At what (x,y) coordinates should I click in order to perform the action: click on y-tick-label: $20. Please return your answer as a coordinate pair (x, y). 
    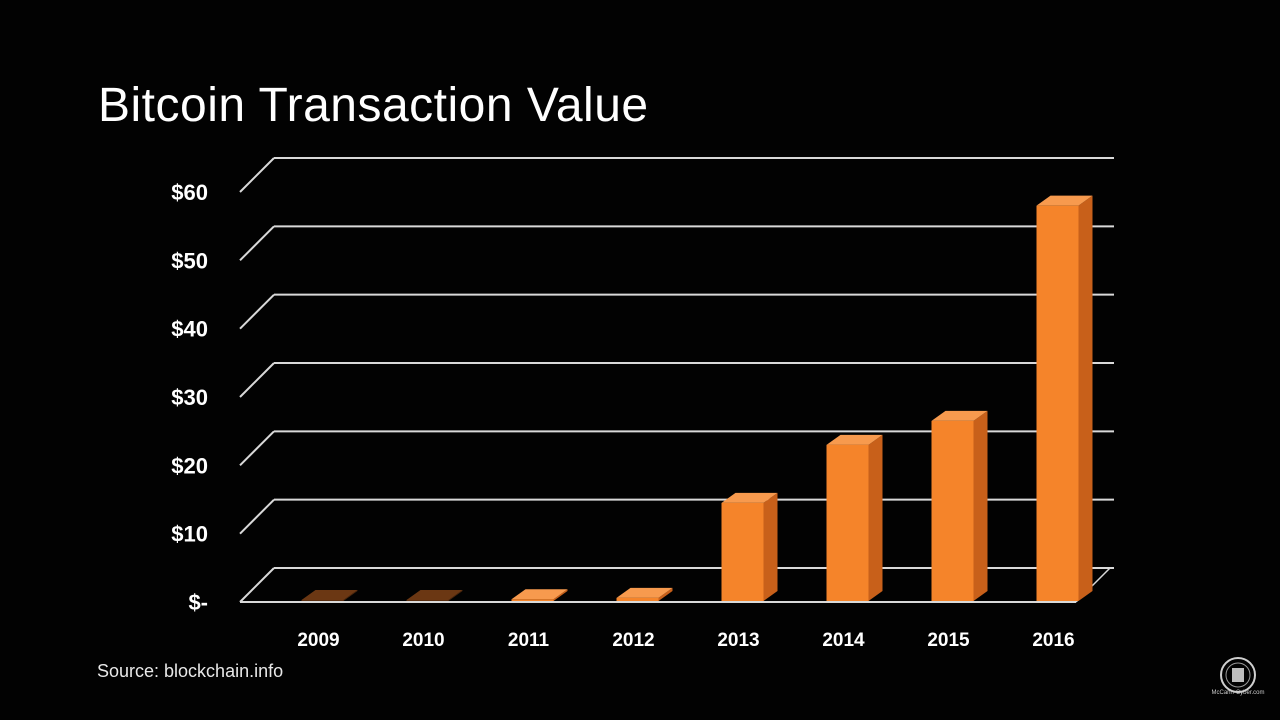
    Looking at the image, I should click on (189, 465).